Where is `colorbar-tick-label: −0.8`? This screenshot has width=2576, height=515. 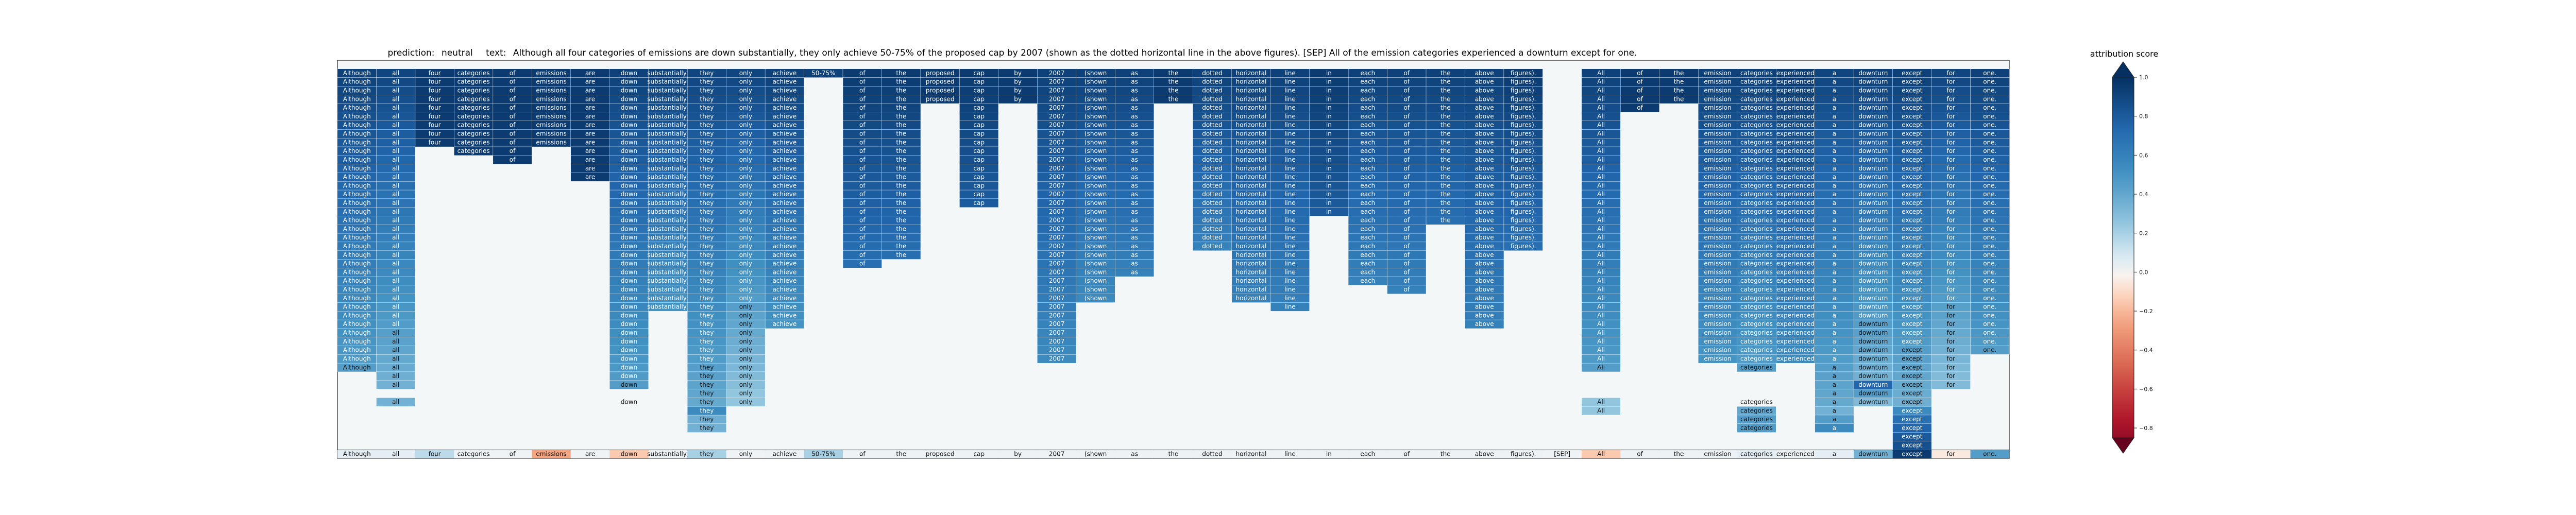
colorbar-tick-label: −0.8 is located at coordinates (2146, 429).